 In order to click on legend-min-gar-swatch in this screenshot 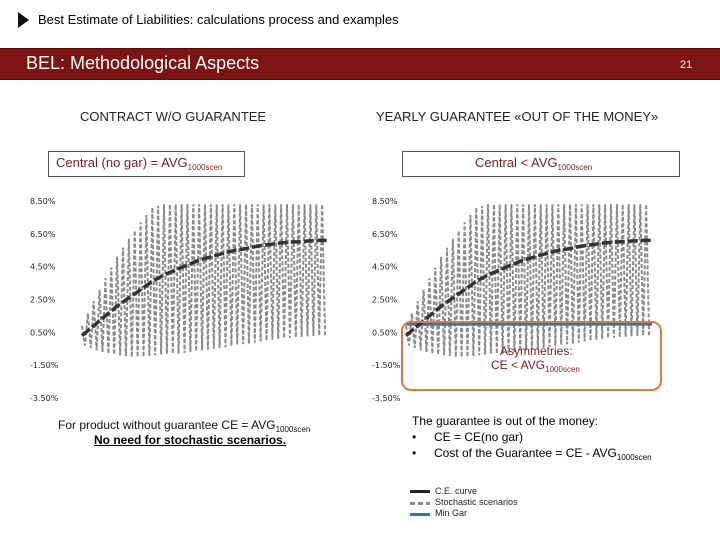, I will do `click(420, 514)`.